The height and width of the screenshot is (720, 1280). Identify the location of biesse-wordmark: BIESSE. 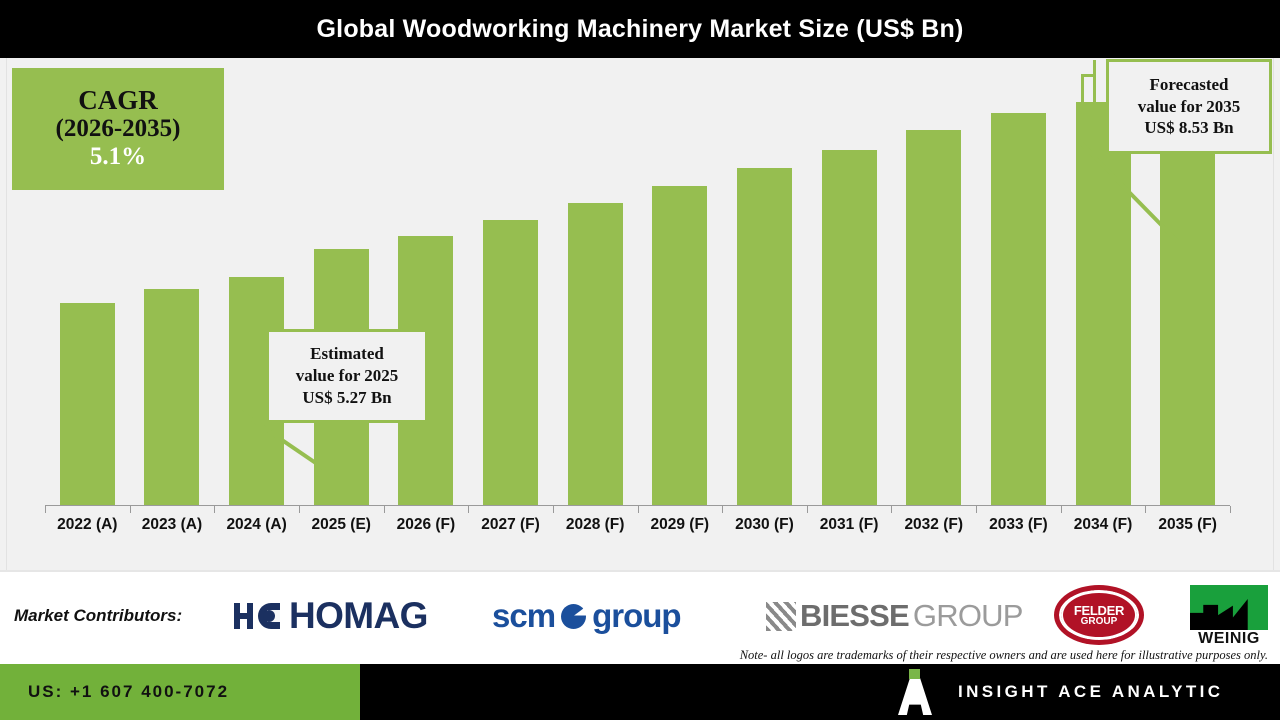
(855, 615).